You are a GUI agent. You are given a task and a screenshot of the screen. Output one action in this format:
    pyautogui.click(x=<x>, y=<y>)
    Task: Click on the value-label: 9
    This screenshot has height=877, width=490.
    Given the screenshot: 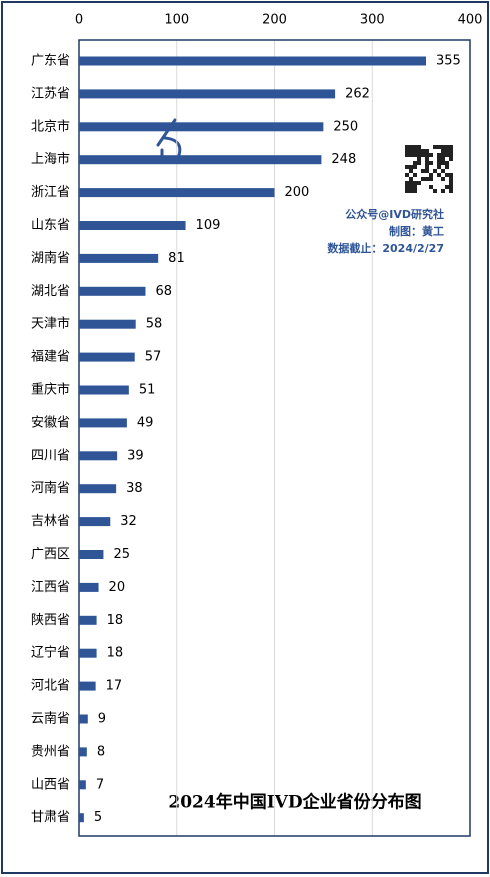 What is the action you would take?
    pyautogui.click(x=102, y=719)
    